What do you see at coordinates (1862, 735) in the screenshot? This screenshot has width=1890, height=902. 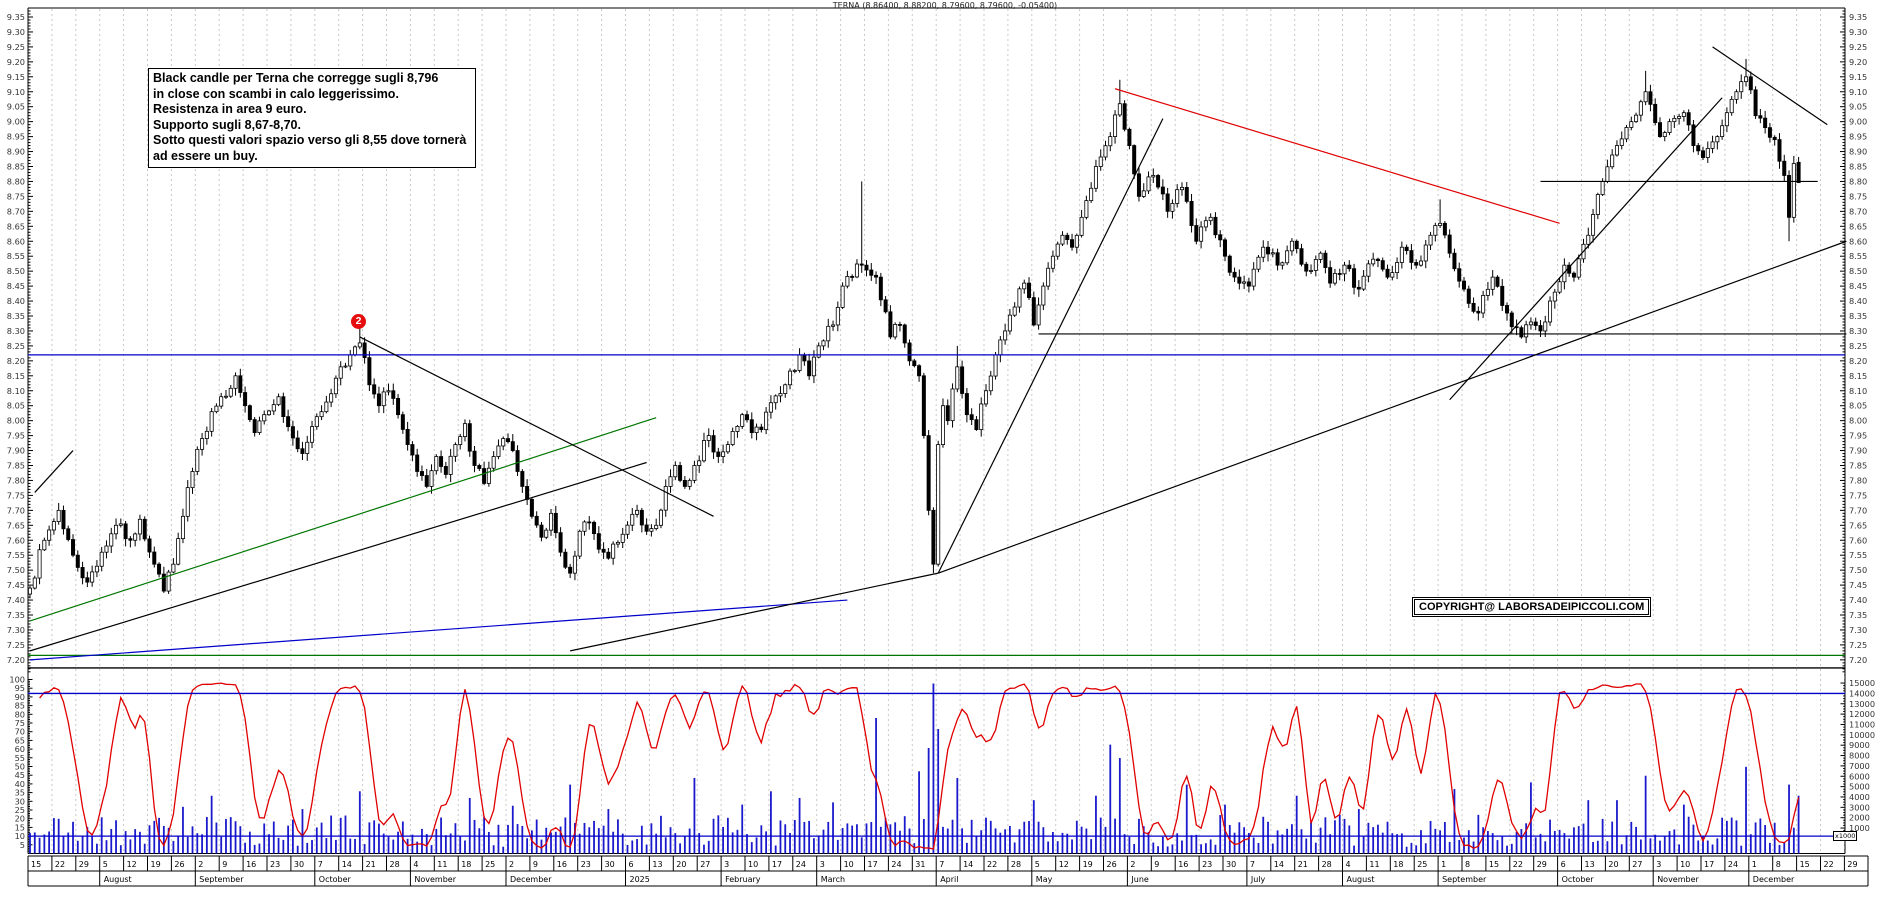 I see `svg-text: 10000` at bounding box center [1862, 735].